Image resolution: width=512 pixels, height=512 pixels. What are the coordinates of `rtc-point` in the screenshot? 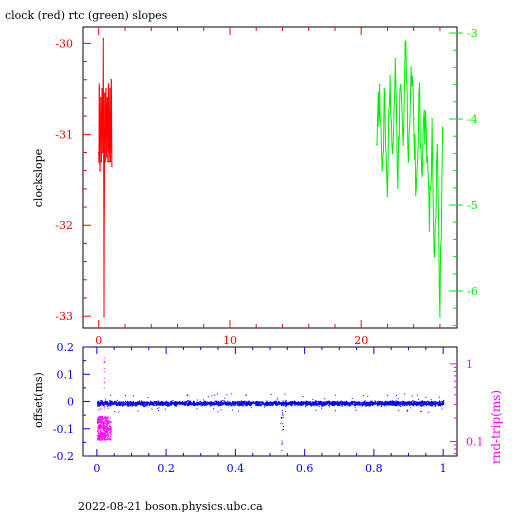 It's located at (395, 59).